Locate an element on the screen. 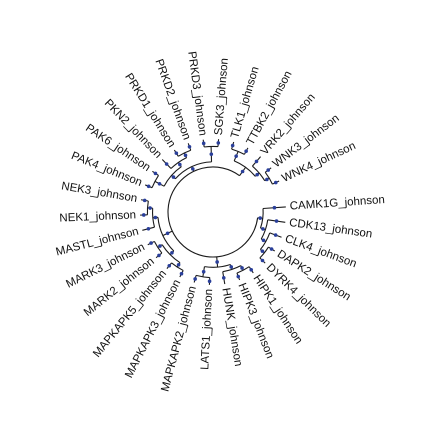 The height and width of the screenshot is (422, 422). internal-8-arc is located at coordinates (202, 276).